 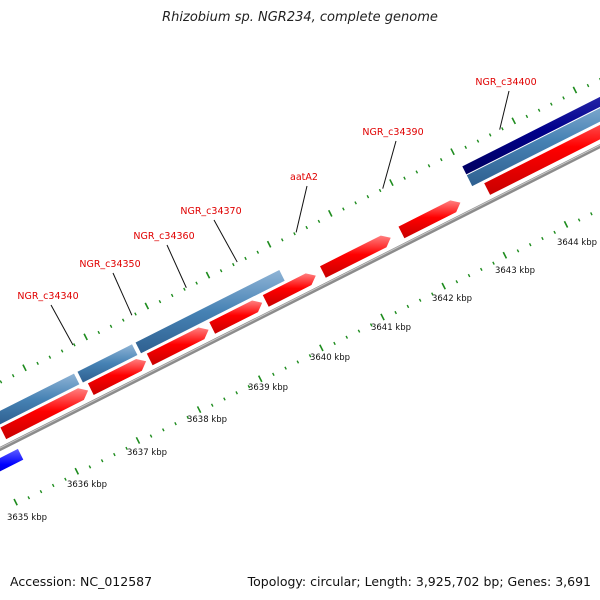 I want to click on kbp-label: 3640 kbp, so click(x=330, y=358).